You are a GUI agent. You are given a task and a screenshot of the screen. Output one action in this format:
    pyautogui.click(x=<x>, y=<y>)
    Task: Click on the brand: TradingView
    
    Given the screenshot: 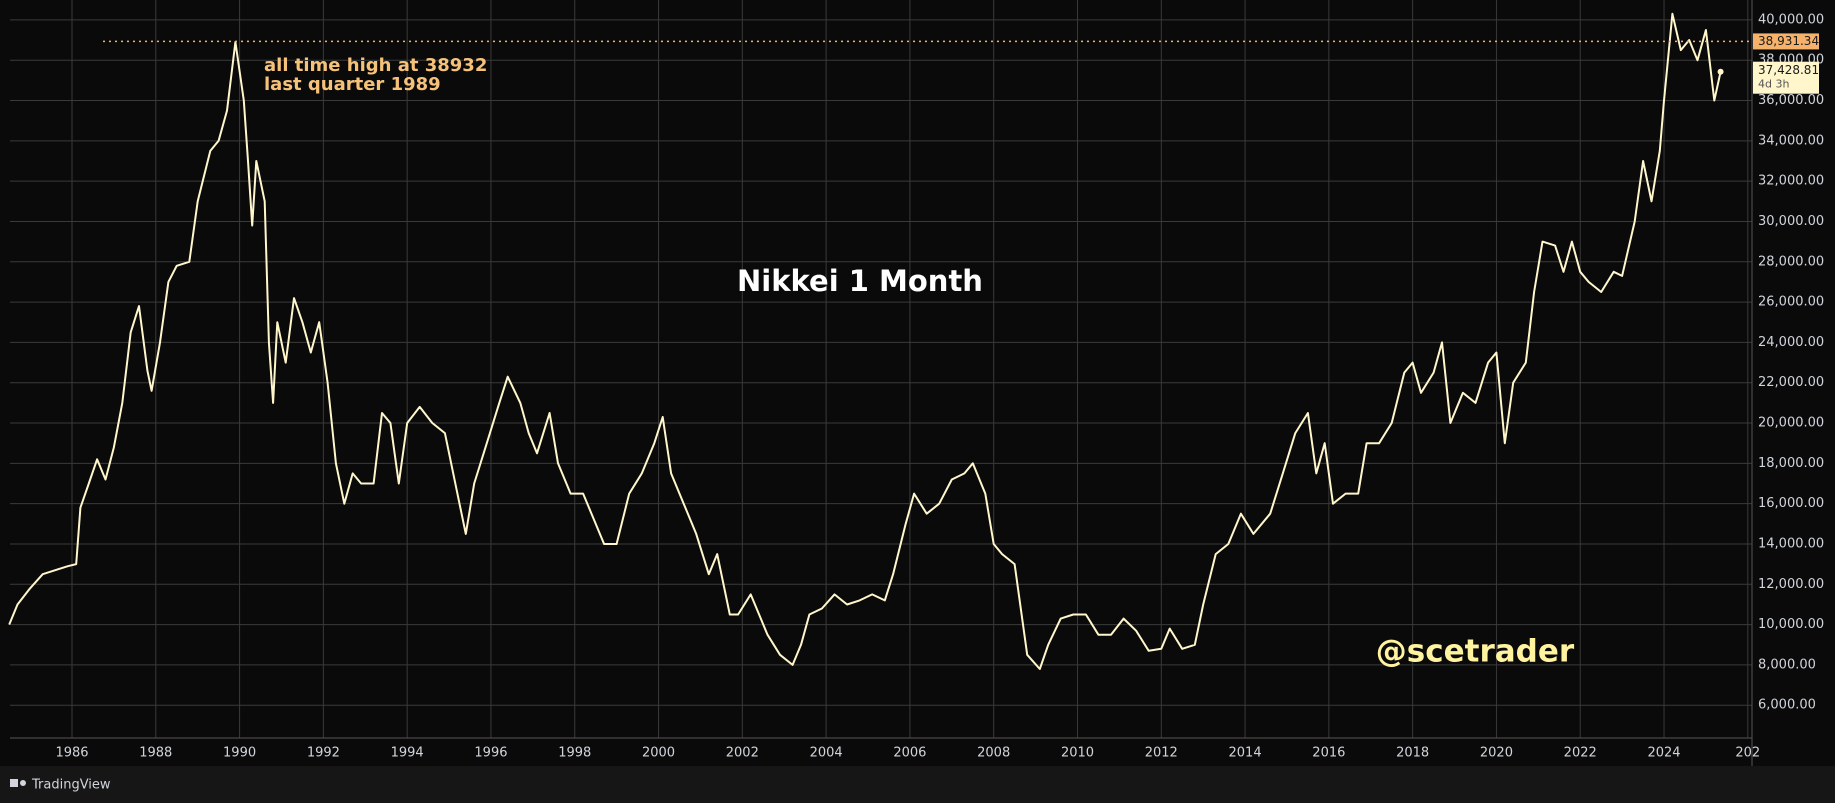 What is the action you would take?
    pyautogui.click(x=71, y=785)
    